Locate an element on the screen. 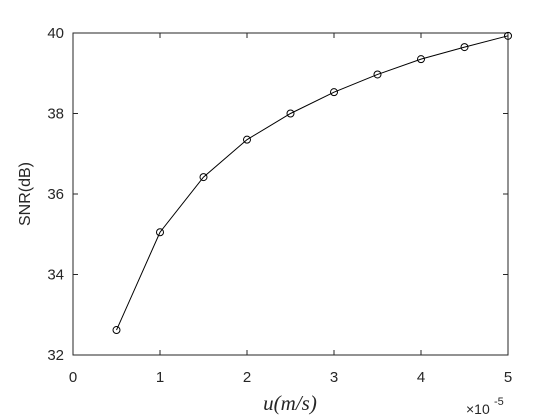 The height and width of the screenshot is (420, 560). y-tick-label: 32 is located at coordinates (55, 355).